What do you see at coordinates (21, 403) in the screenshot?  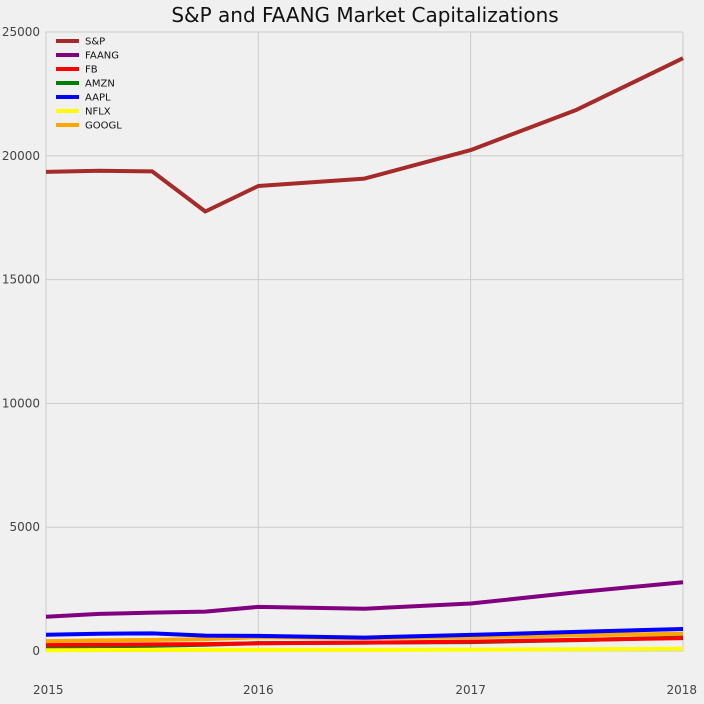 I see `y-tick-label: 10000` at bounding box center [21, 403].